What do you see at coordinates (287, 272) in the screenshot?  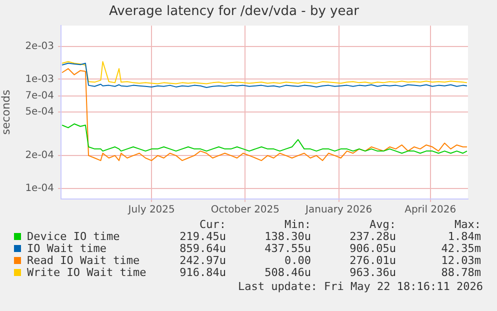 I see `text: 508.46u` at bounding box center [287, 272].